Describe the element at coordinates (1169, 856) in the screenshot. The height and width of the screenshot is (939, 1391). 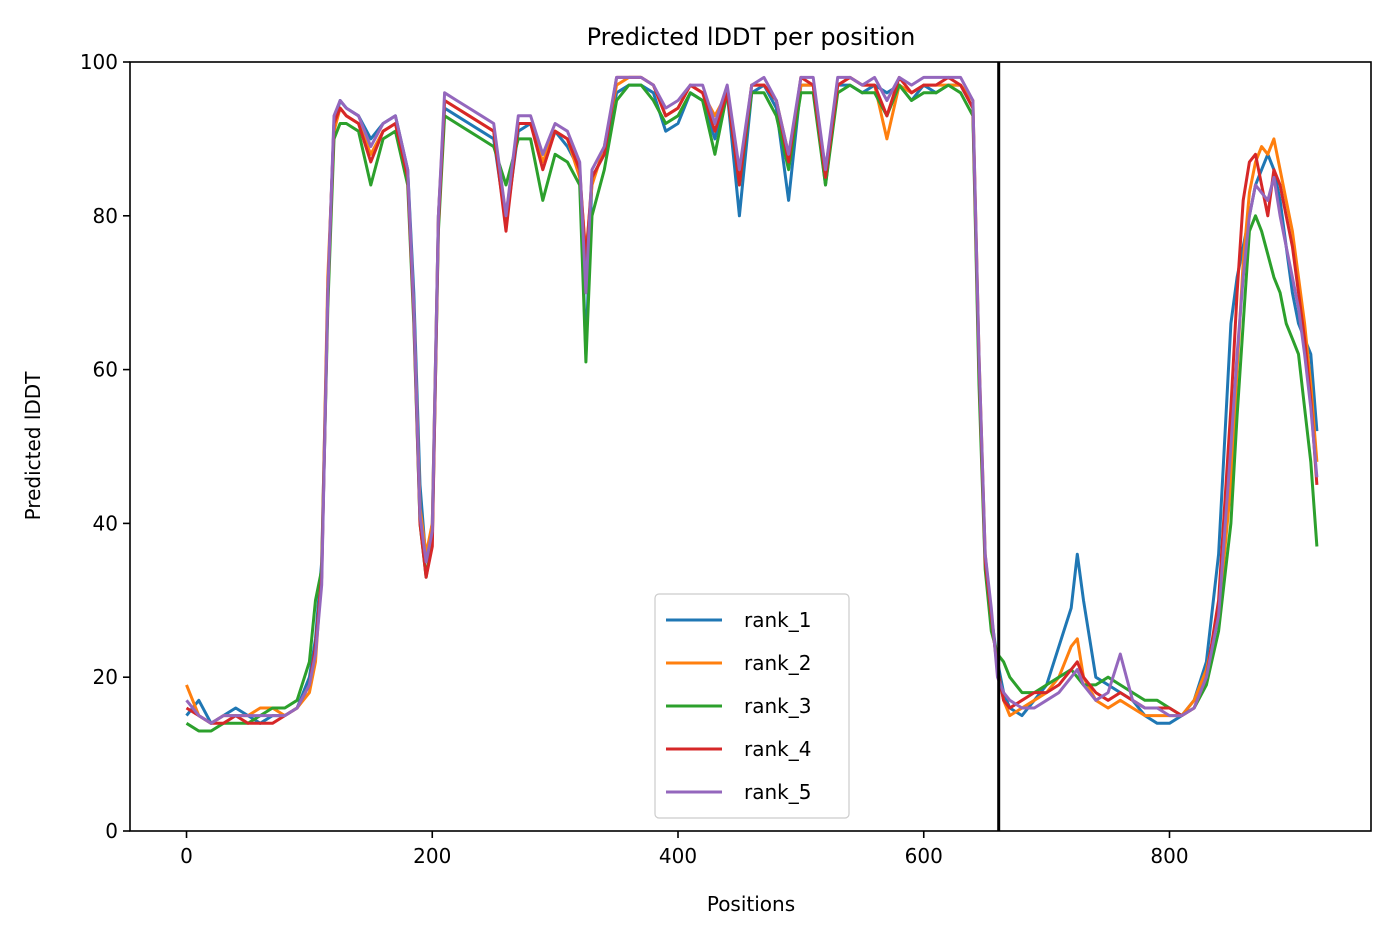
I see `x-tick-label: 800` at that location.